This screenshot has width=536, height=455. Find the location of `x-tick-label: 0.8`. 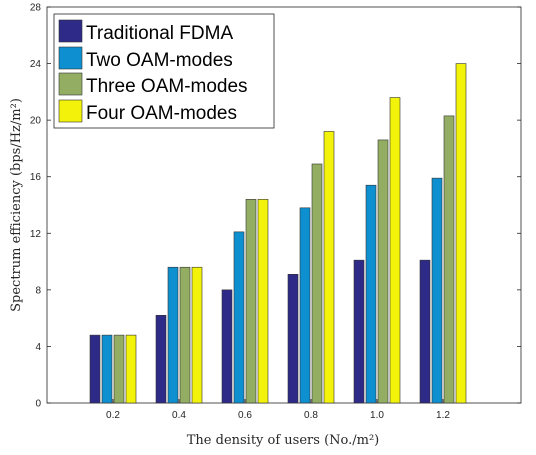

x-tick-label: 0.8 is located at coordinates (311, 415).